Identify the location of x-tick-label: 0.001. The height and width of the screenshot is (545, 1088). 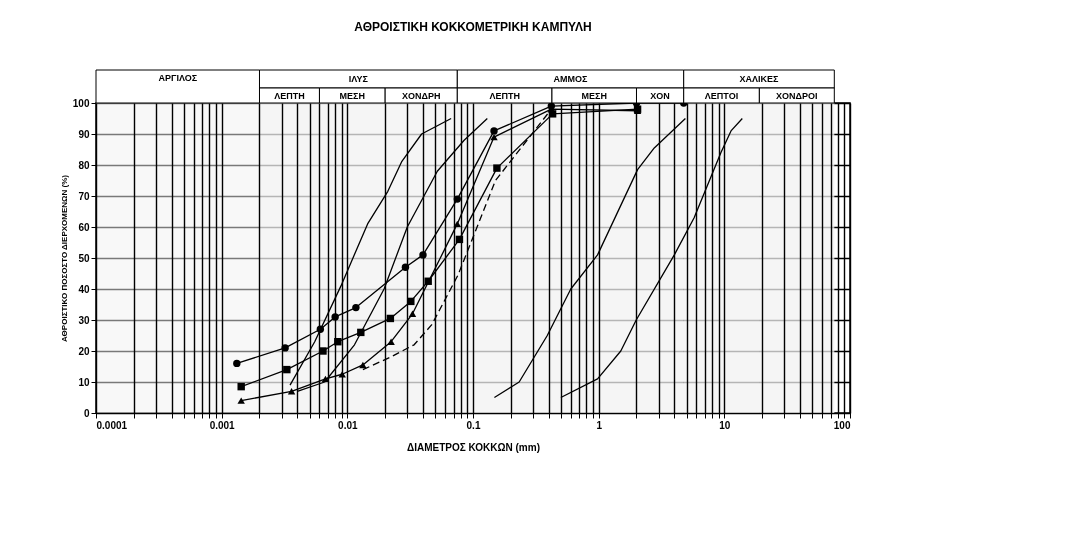
(222, 425).